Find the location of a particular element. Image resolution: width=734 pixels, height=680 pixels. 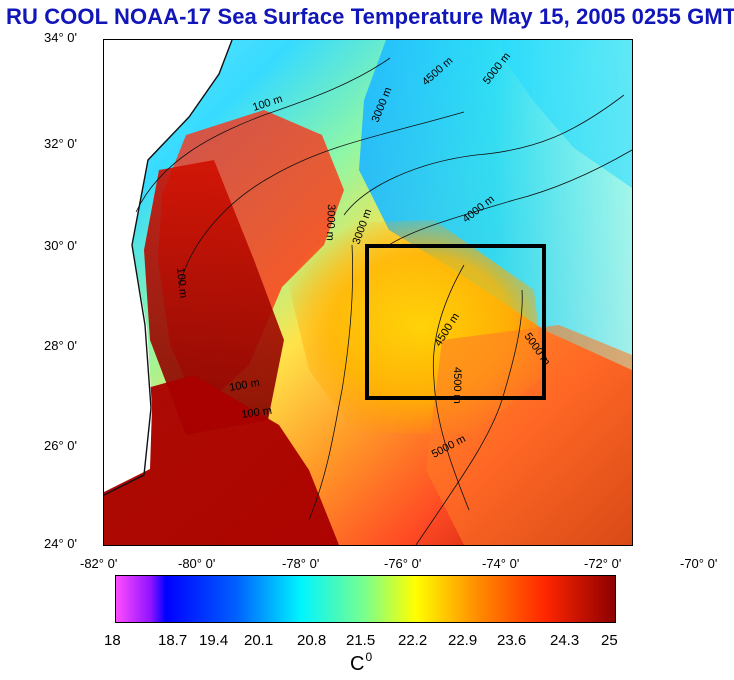

west-land-mask is located at coordinates (168, 266).